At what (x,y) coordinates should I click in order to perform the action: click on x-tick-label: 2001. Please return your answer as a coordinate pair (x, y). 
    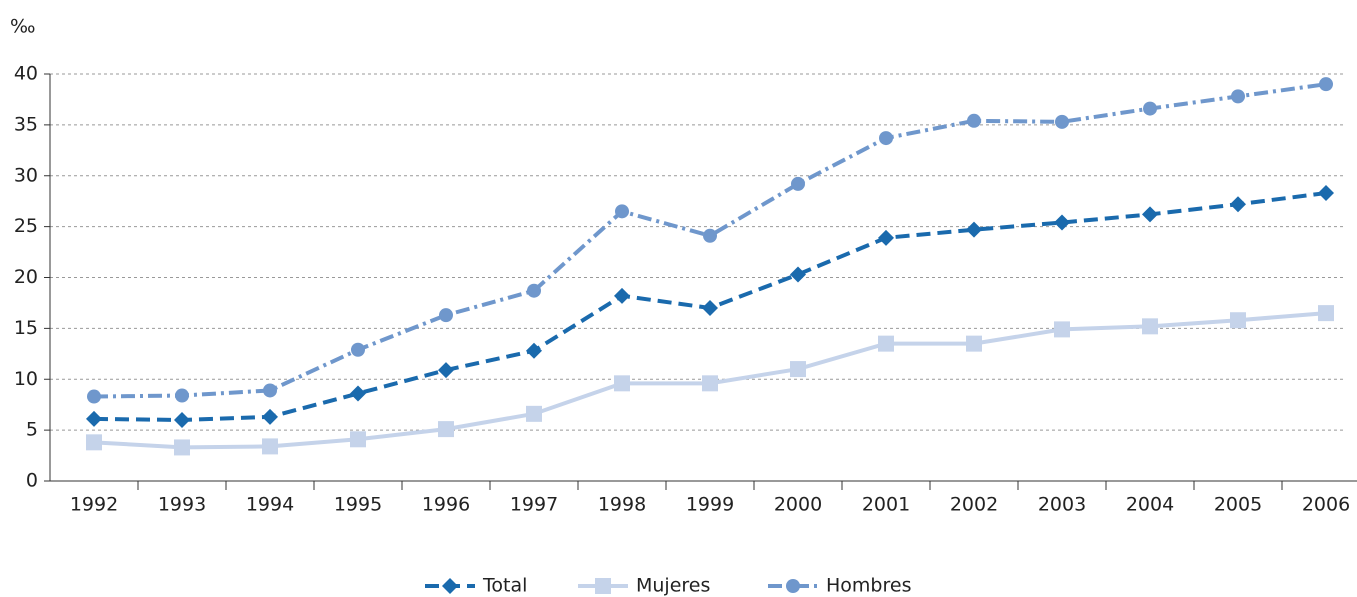
    Looking at the image, I should click on (886, 505).